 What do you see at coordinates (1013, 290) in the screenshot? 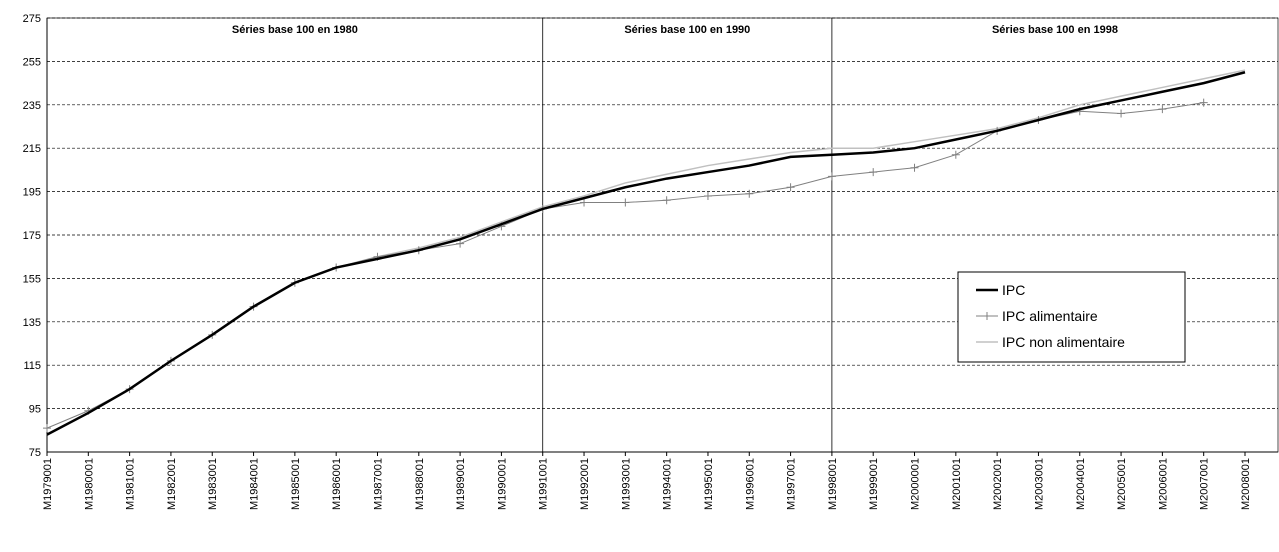
I see `legend-label: IPC` at bounding box center [1013, 290].